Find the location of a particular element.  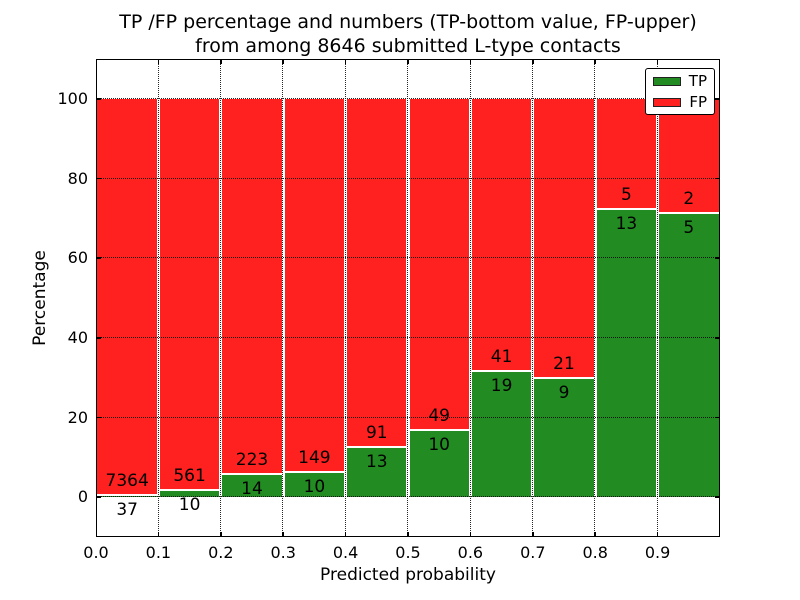

x-axis-label: Predicted probability is located at coordinates (408, 575).